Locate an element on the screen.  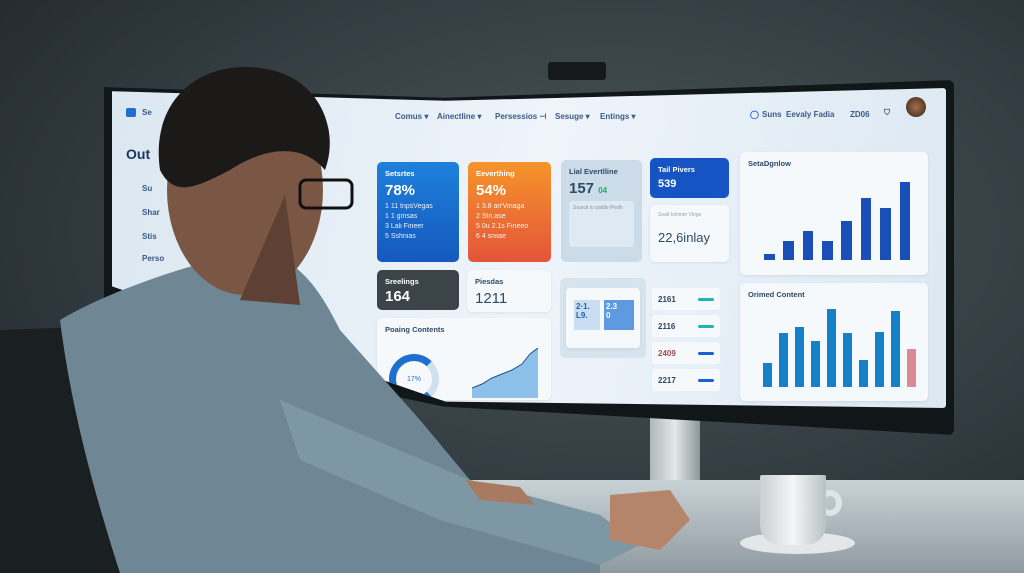
card-title: Lial Evertlline is located at coordinates (593, 171).